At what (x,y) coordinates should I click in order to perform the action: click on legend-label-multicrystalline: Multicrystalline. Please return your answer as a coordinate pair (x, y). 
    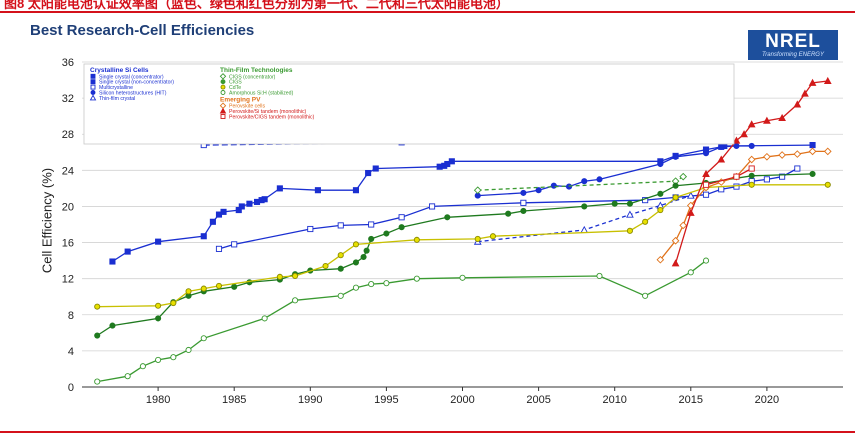
    Looking at the image, I should click on (116, 88).